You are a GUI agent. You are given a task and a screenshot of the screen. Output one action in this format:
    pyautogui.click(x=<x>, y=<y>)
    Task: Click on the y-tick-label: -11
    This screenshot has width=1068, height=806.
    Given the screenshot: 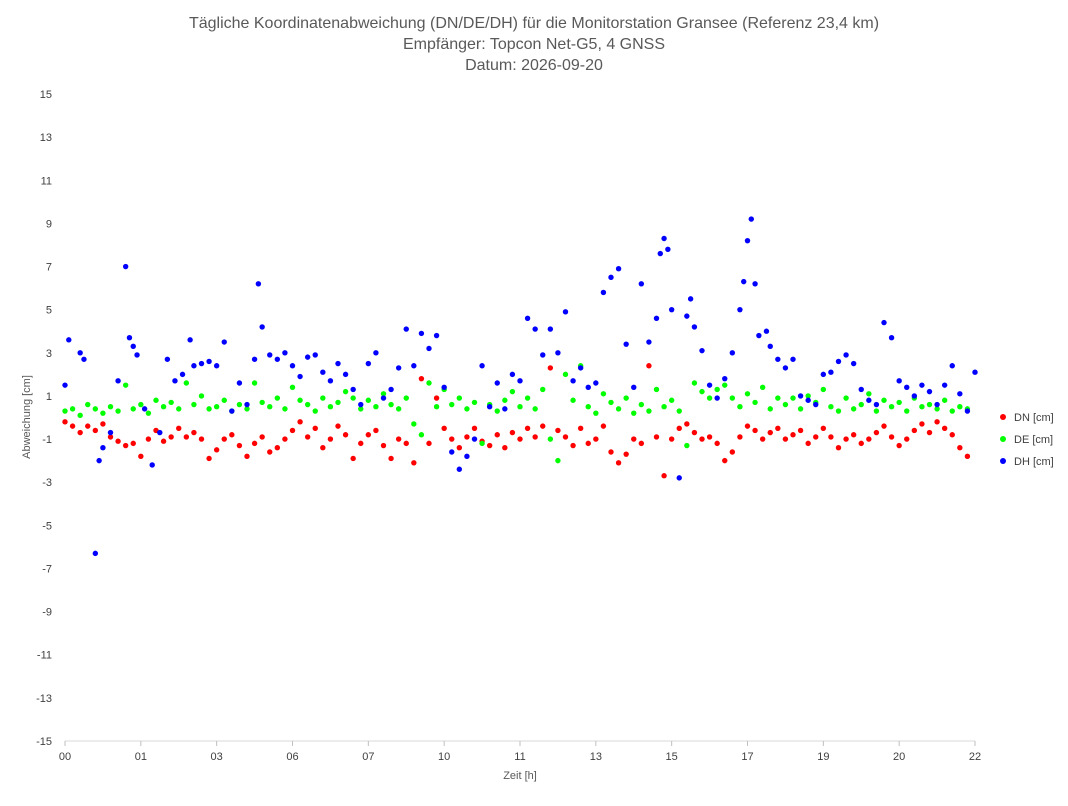 What is the action you would take?
    pyautogui.click(x=44, y=656)
    